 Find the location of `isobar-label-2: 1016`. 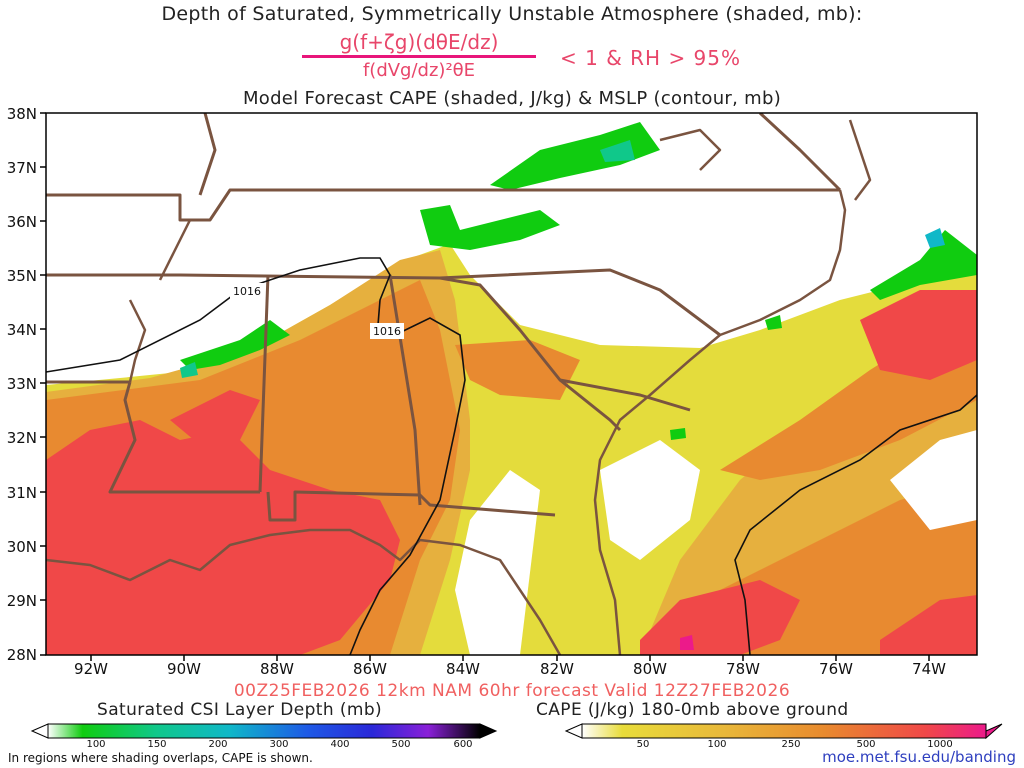

isobar-label-2: 1016 is located at coordinates (387, 331).